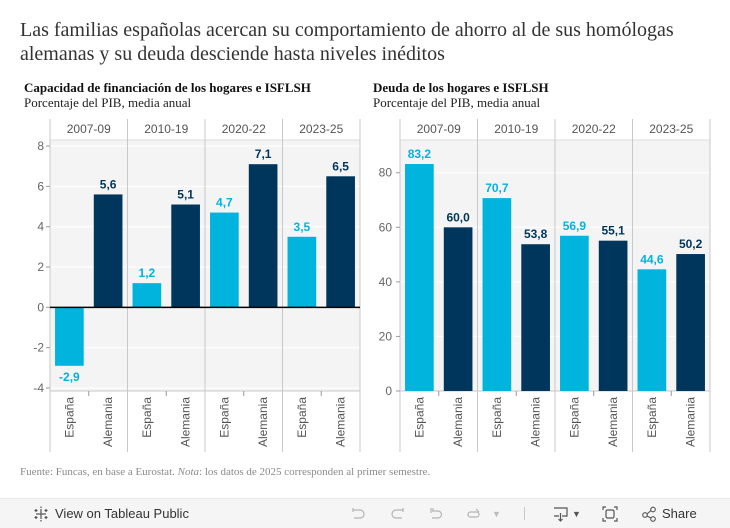 Image resolution: width=730 pixels, height=528 pixels. What do you see at coordinates (40, 227) in the screenshot?
I see `y-tick-label: 4` at bounding box center [40, 227].